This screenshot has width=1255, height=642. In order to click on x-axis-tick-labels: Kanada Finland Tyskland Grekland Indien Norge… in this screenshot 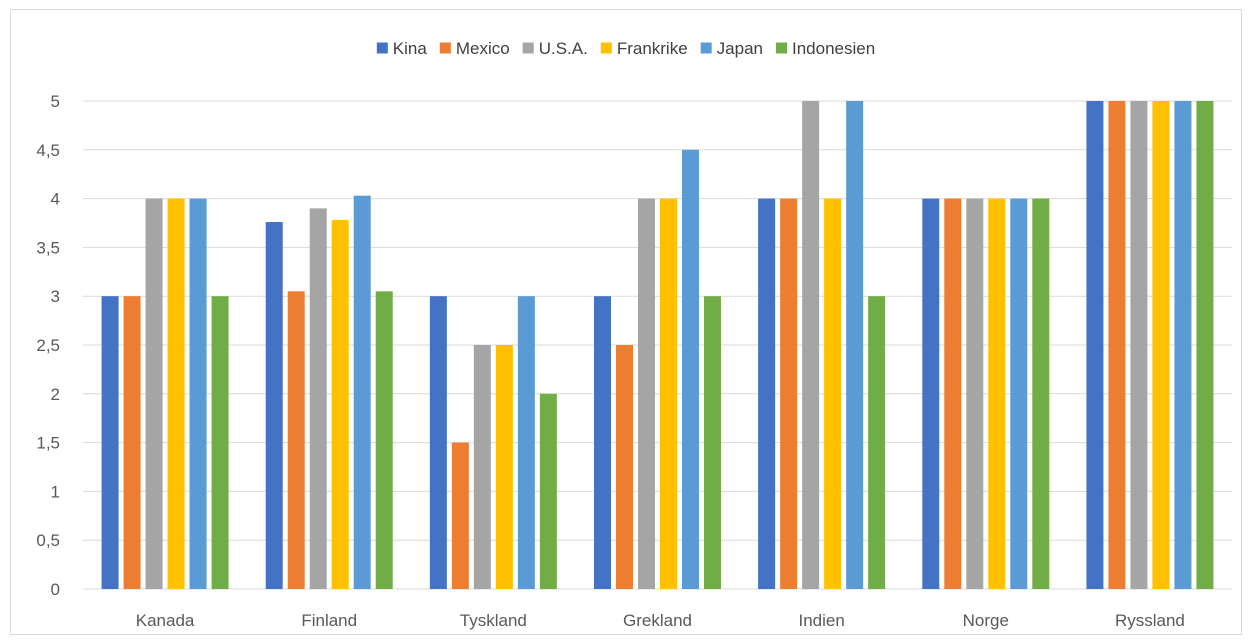, I will do `click(660, 620)`.